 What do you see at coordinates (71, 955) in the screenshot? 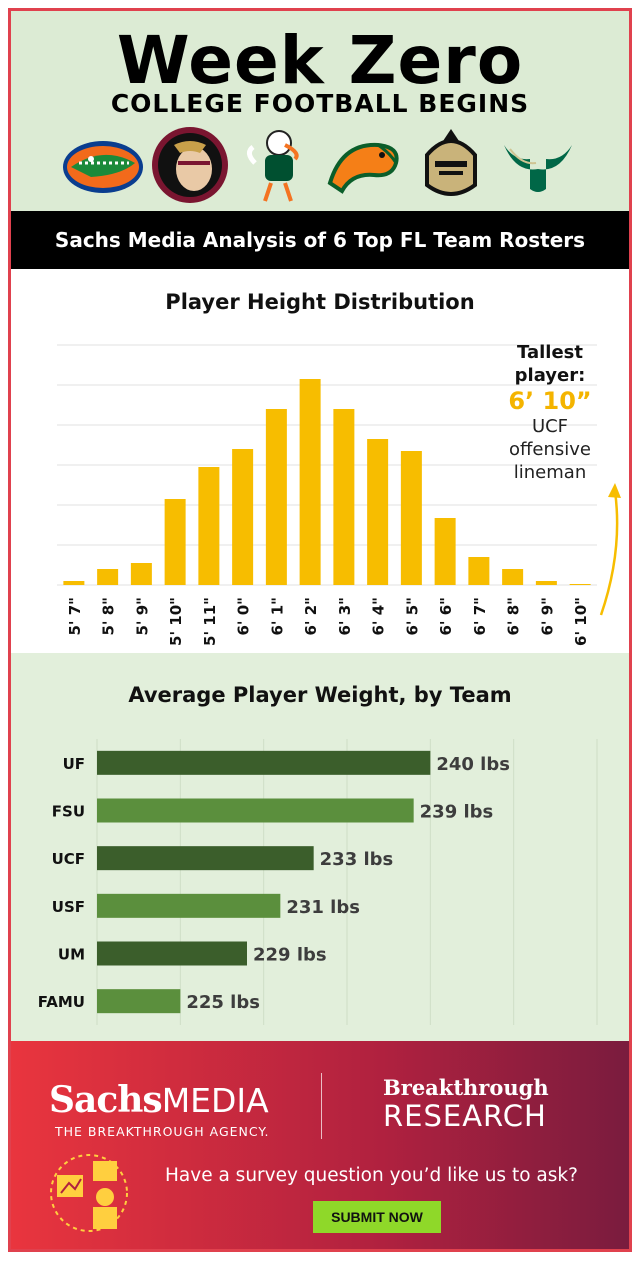
I see `weight-category-label: UM` at bounding box center [71, 955].